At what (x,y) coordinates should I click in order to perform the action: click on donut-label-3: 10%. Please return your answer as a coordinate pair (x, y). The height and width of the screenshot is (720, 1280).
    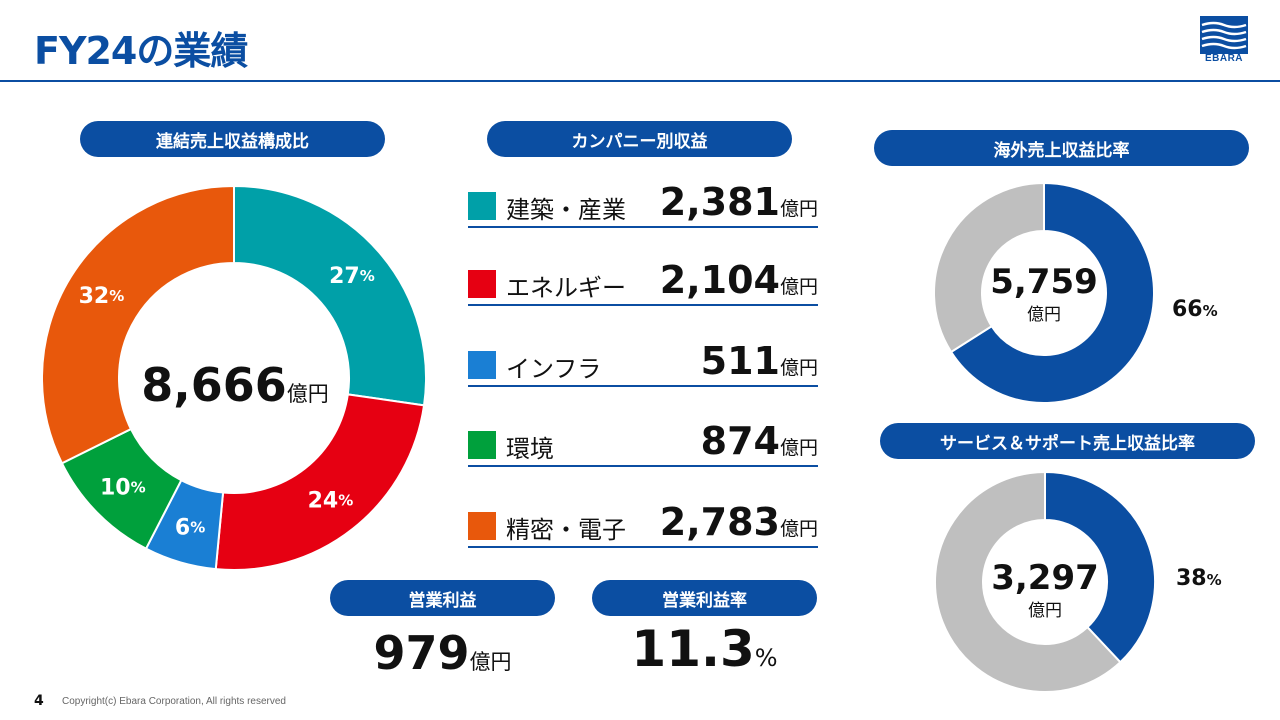
    Looking at the image, I should click on (123, 487).